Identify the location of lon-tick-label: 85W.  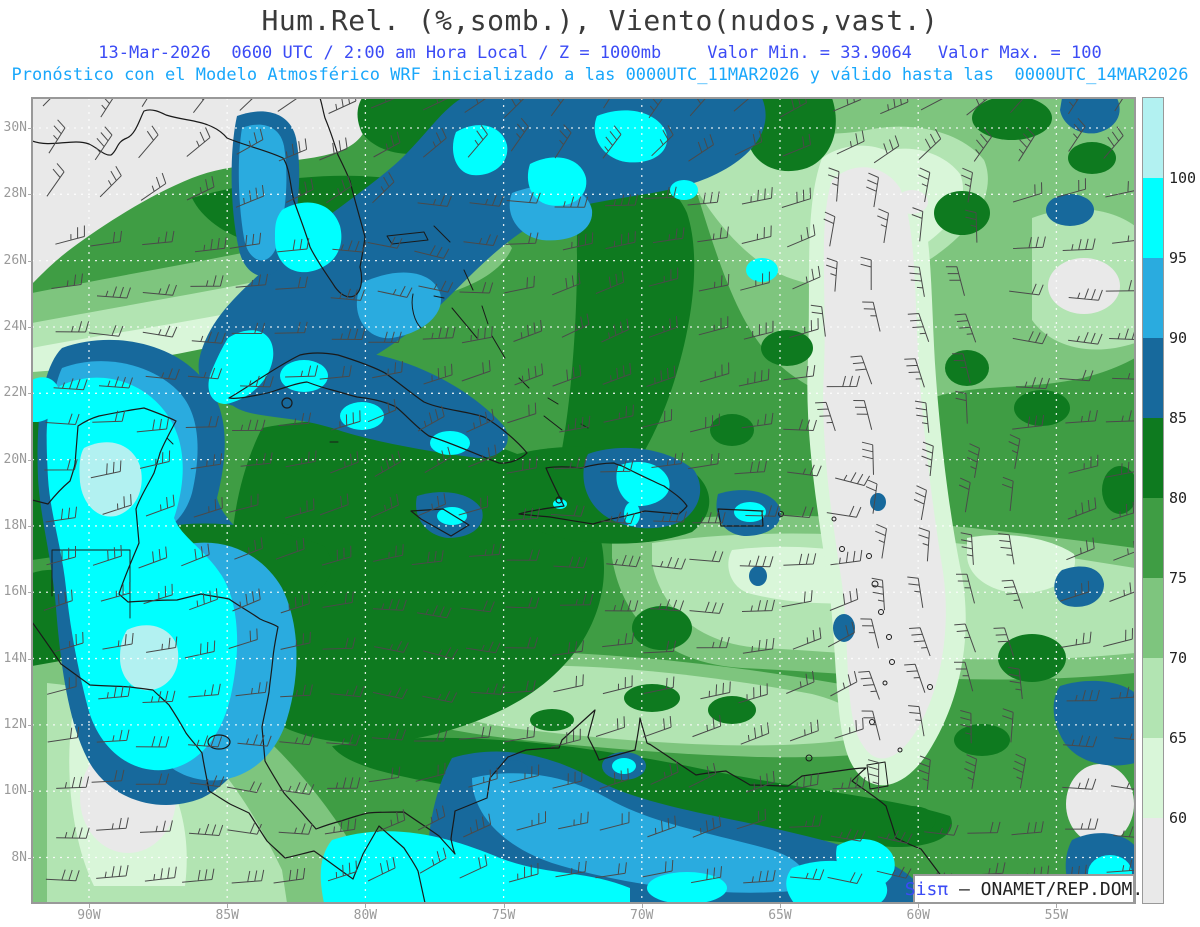
(227, 915).